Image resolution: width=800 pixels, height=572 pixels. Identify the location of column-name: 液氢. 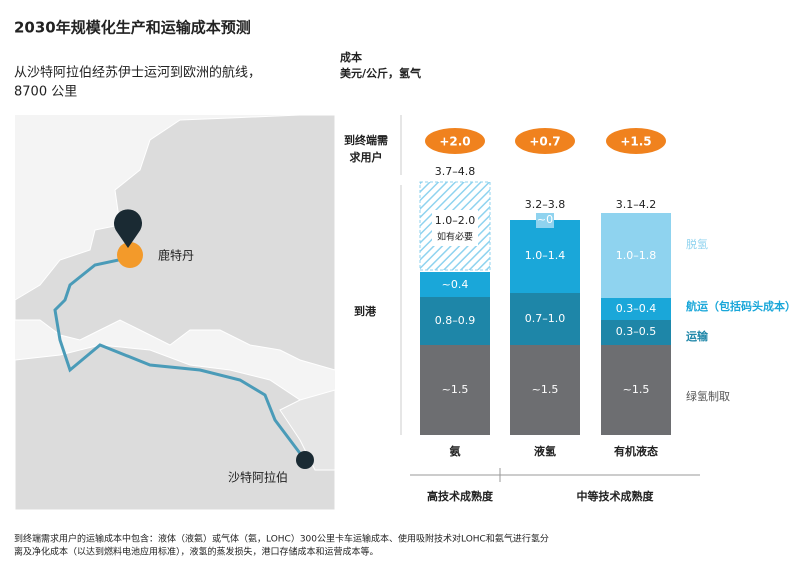
(545, 451).